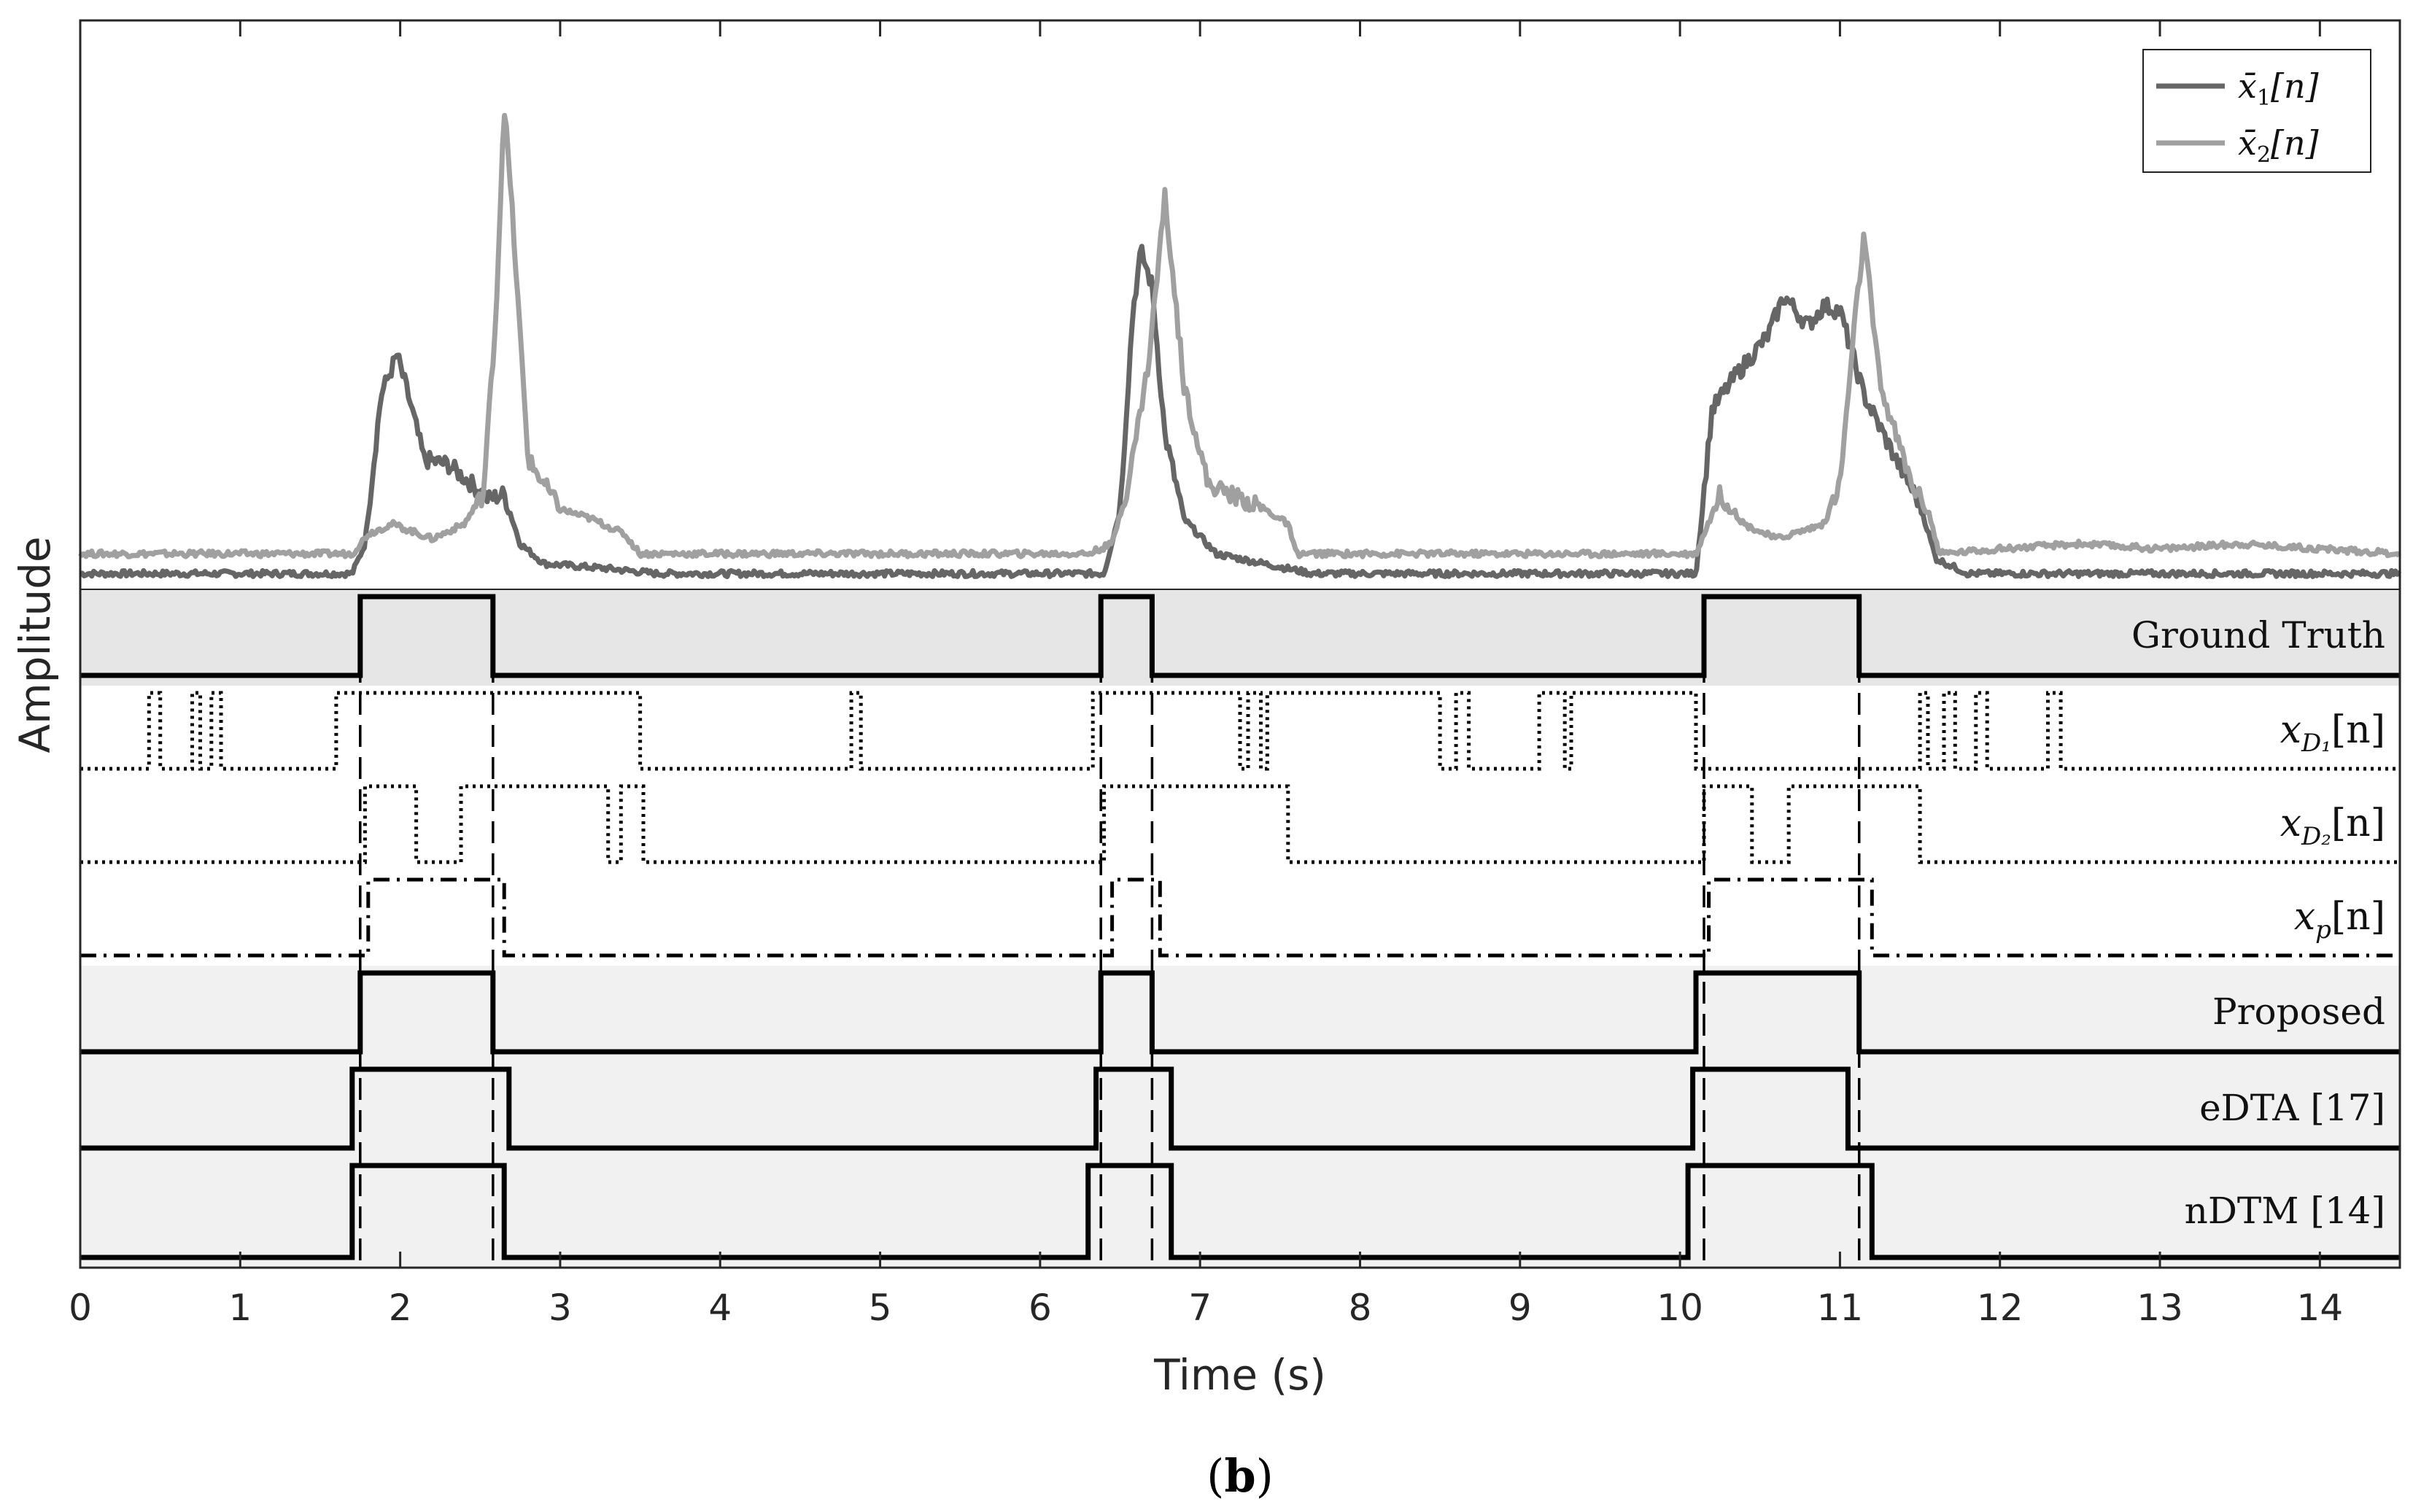  What do you see at coordinates (1040, 1308) in the screenshot?
I see `x-tick-label-6: 6` at bounding box center [1040, 1308].